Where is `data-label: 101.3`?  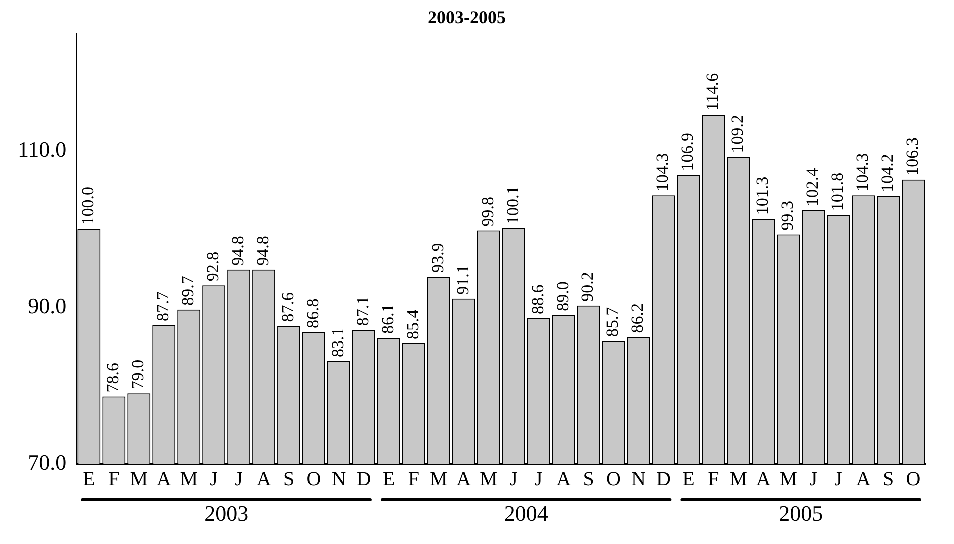 data-label: 101.3 is located at coordinates (762, 196).